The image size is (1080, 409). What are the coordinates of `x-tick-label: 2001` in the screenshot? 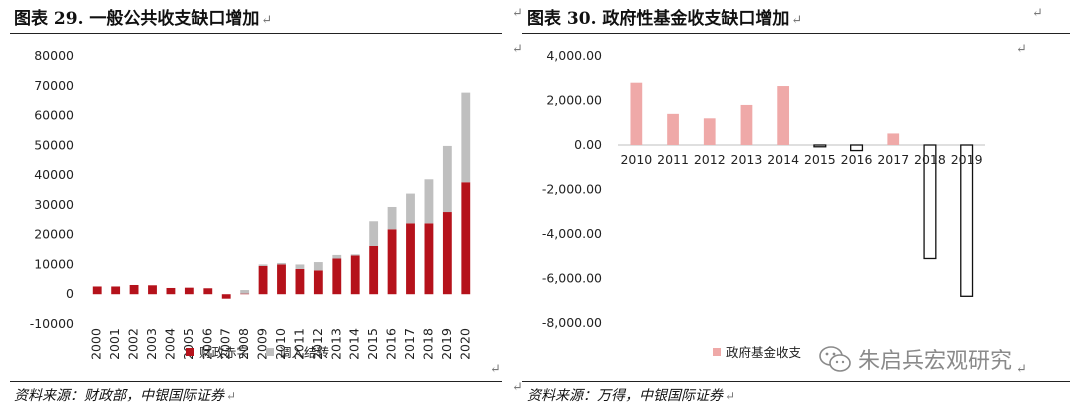 It's located at (114, 344).